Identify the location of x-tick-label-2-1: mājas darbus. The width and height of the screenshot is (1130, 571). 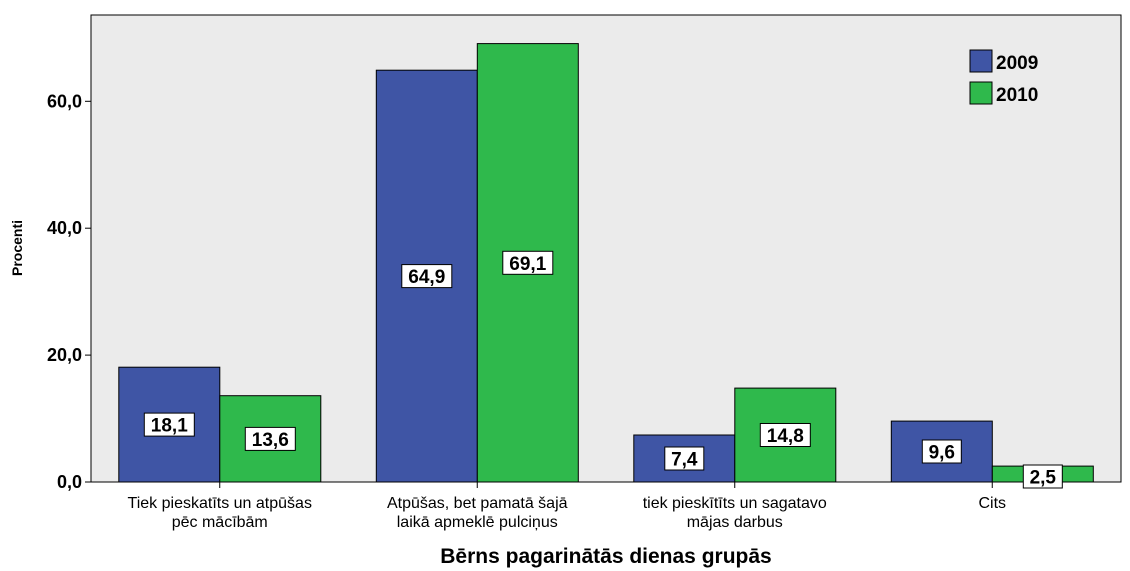
(735, 522).